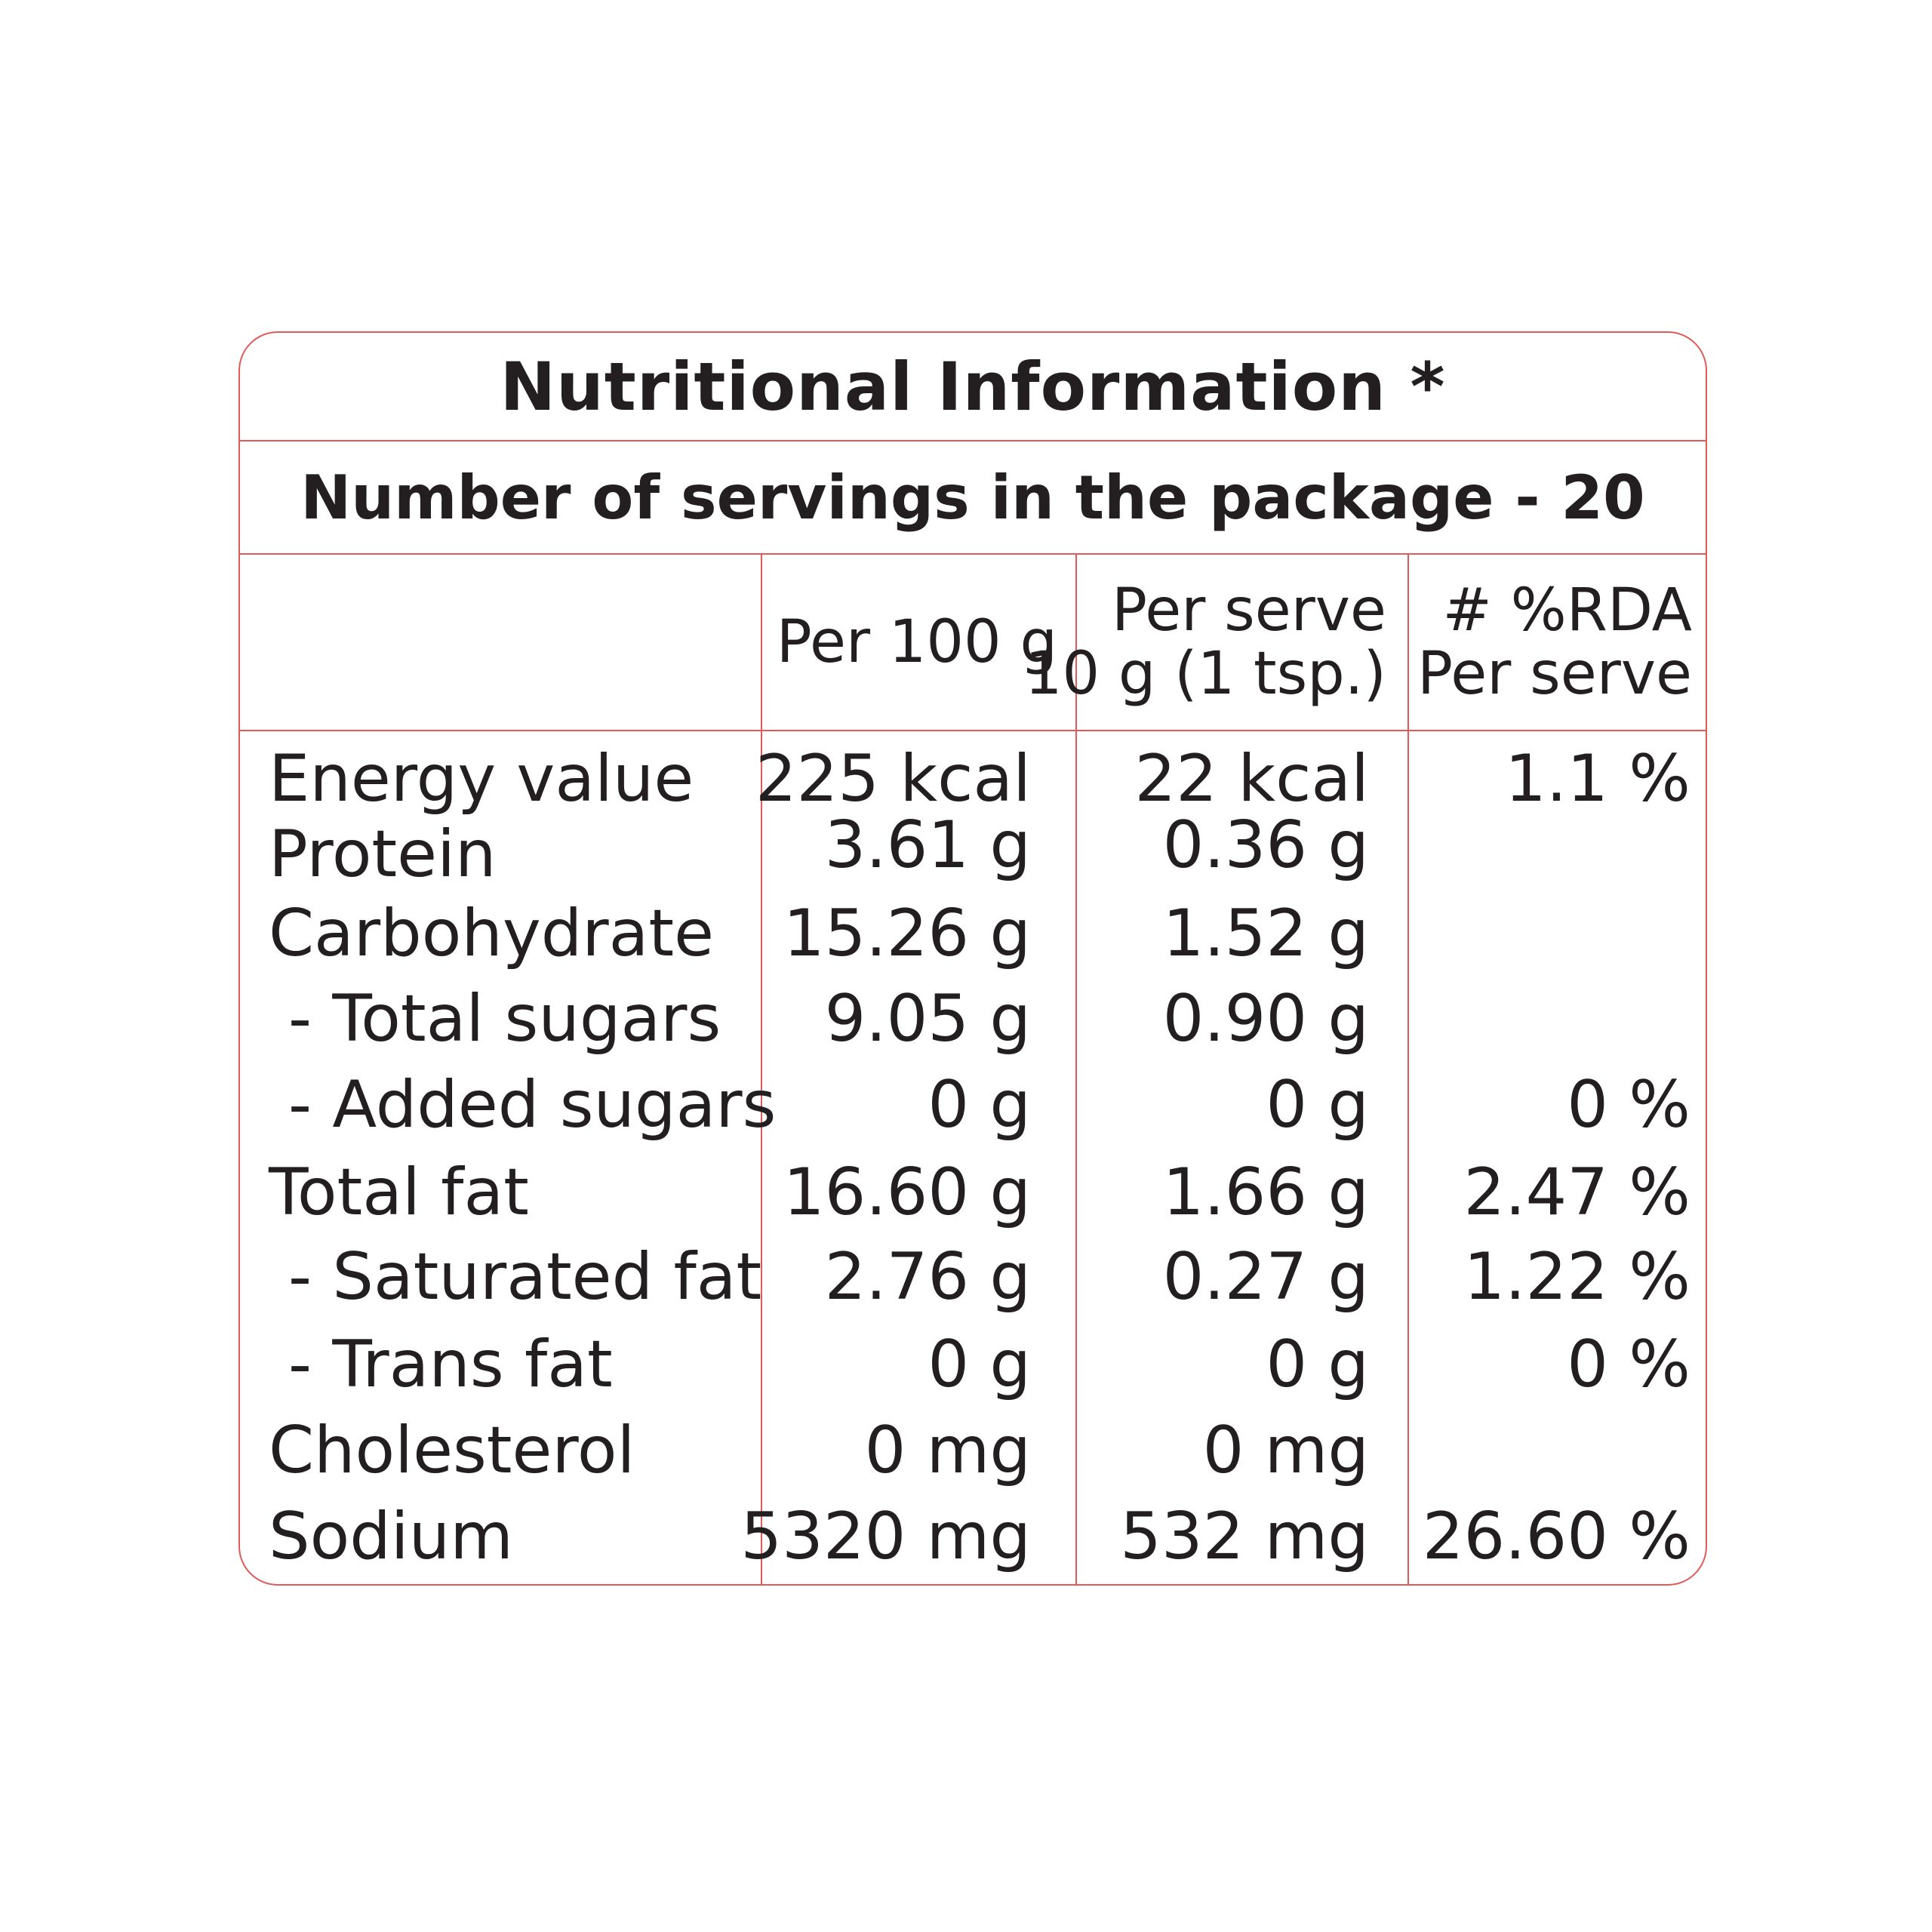 The image size is (1932, 1932). Describe the element at coordinates (1576, 1192) in the screenshot. I see `value-rda: 2.47 %` at that location.